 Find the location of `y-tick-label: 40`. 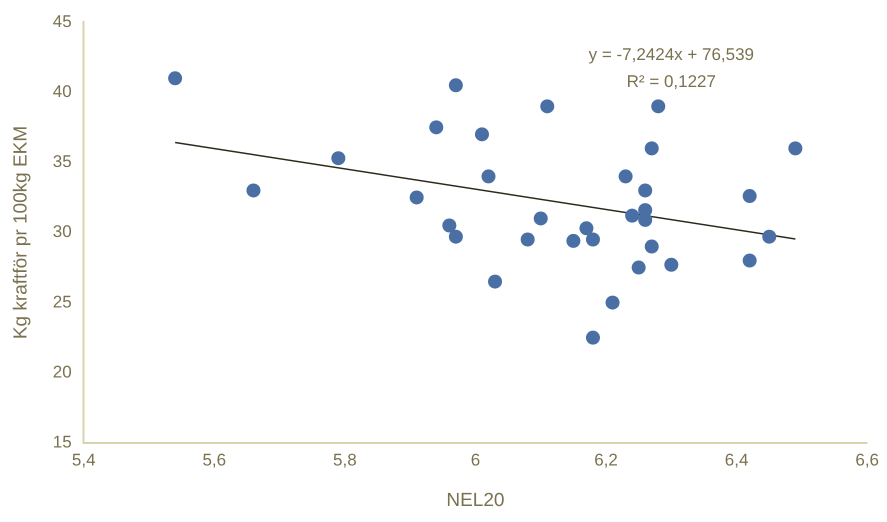

y-tick-label: 40 is located at coordinates (62, 91).